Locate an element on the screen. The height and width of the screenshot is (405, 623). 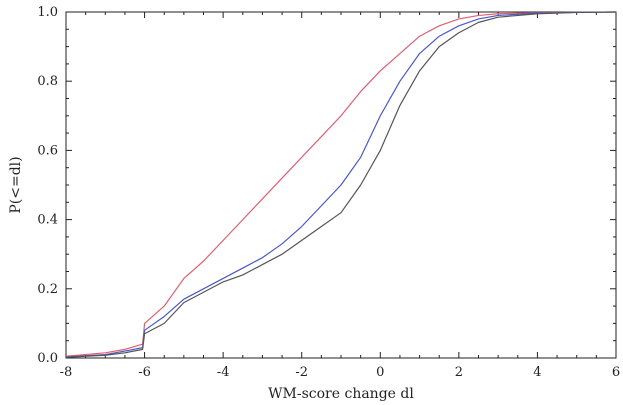
y-tick-label: 0.0 is located at coordinates (47, 358).